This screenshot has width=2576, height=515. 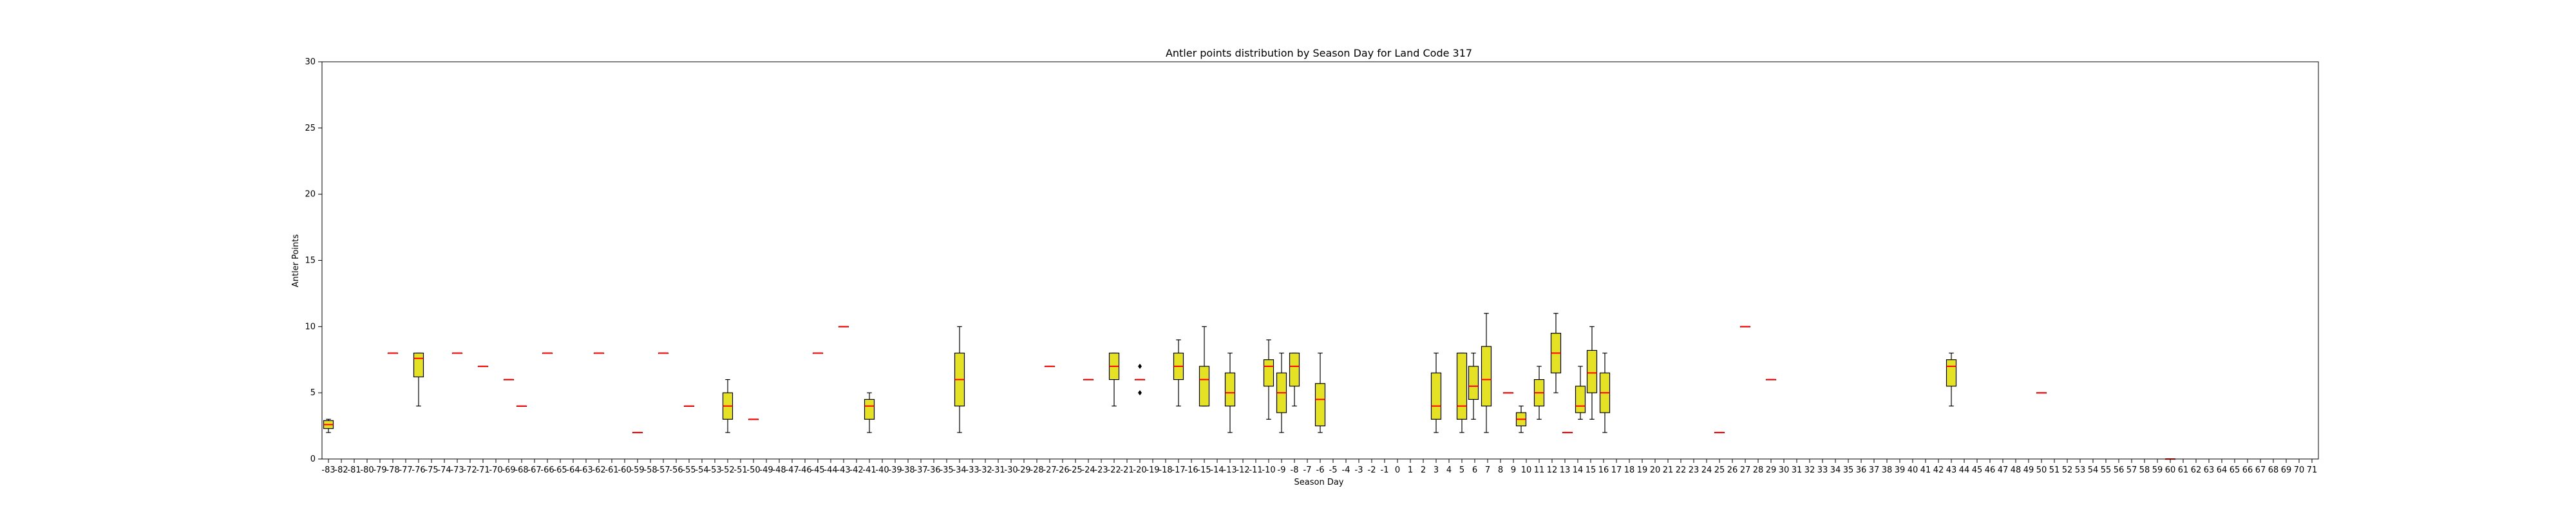 What do you see at coordinates (2183, 470) in the screenshot?
I see `x-tick-label: 61` at bounding box center [2183, 470].